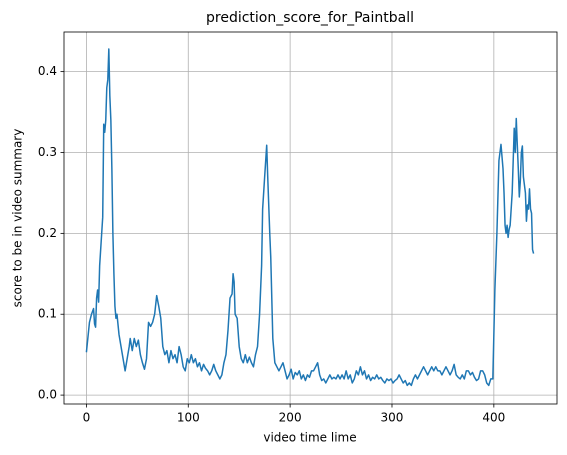 Image resolution: width=567 pixels, height=455 pixels. What do you see at coordinates (47, 314) in the screenshot?
I see `y-tick-label: 0.1` at bounding box center [47, 314].